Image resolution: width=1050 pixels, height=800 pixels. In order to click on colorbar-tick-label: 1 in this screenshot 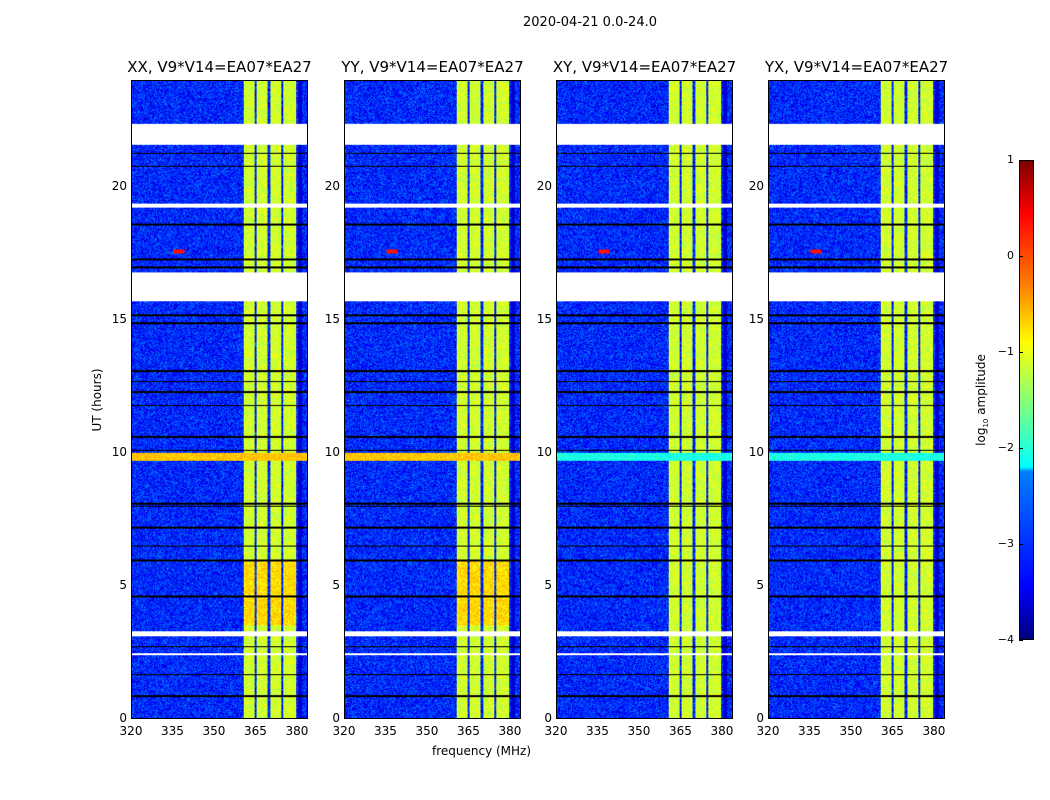, I will do `click(1010, 159)`.